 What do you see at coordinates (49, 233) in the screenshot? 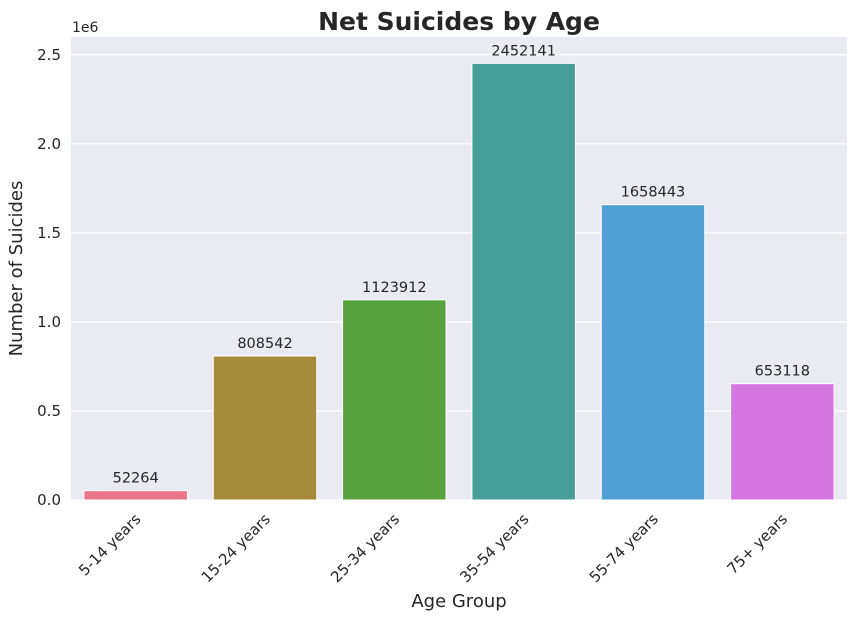
I see `y-tick-label: 1.5` at bounding box center [49, 233].